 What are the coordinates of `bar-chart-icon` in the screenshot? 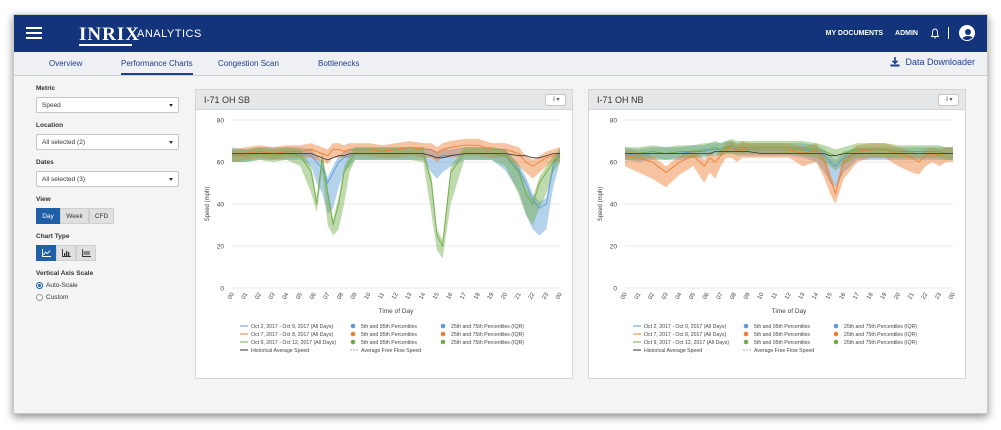 It's located at (66, 253).